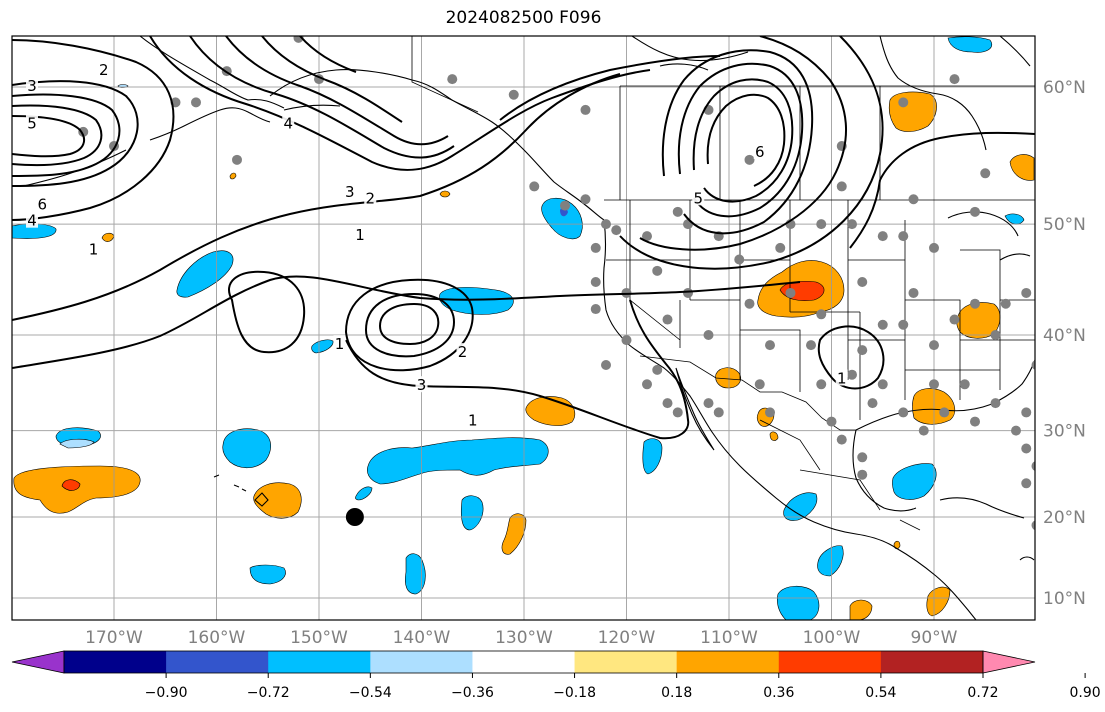 The image size is (1105, 712). Describe the element at coordinates (370, 693) in the screenshot. I see `colorbar-tick-label: −0.54` at that location.